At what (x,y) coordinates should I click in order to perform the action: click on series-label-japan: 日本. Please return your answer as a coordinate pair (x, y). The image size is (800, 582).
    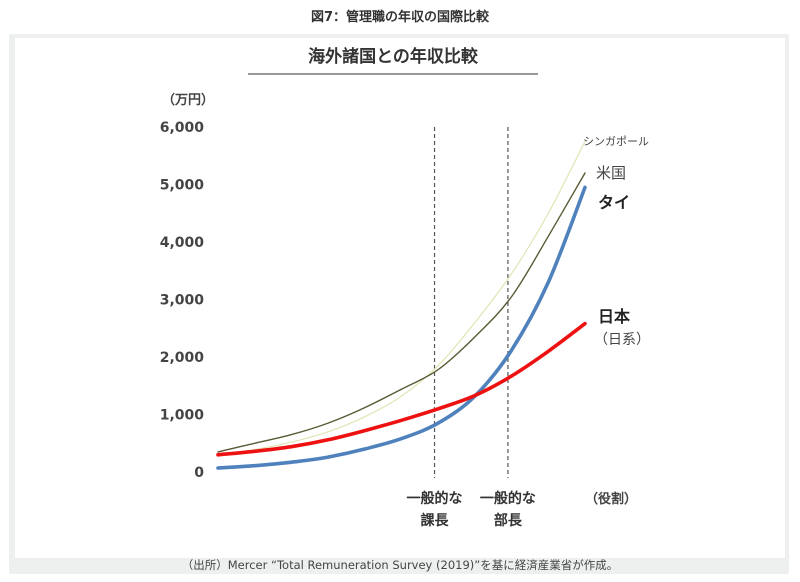
    Looking at the image, I should click on (614, 316).